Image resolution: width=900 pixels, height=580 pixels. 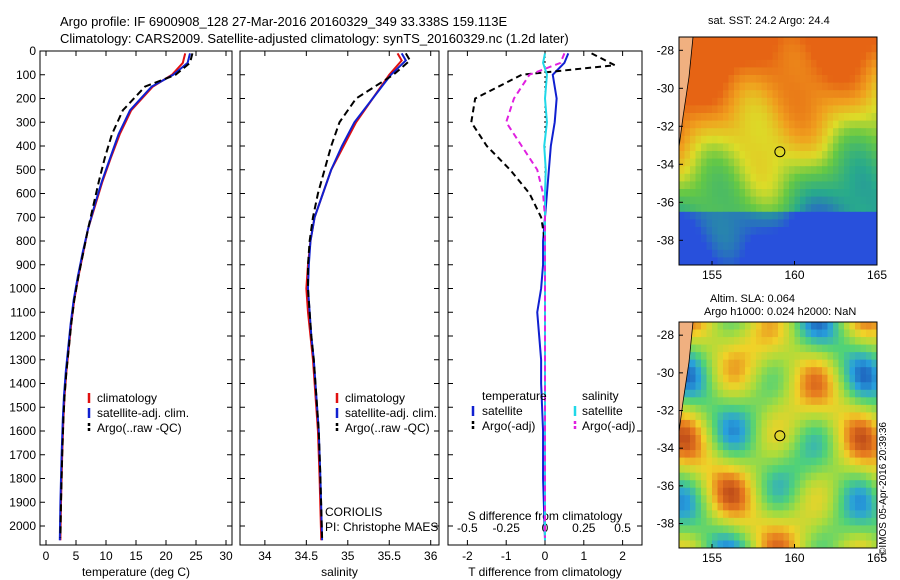 I want to click on y-tick-label: 800, so click(x=26, y=241).